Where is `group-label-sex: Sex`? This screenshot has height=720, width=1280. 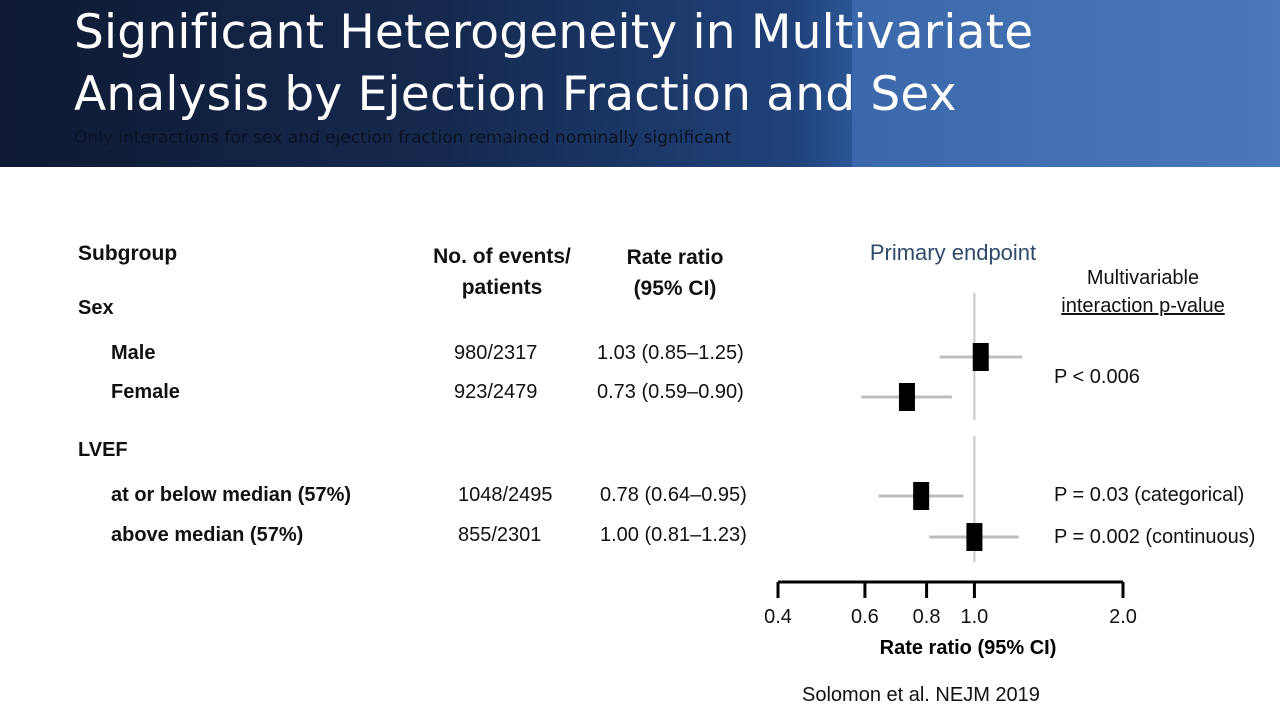 group-label-sex: Sex is located at coordinates (96, 308).